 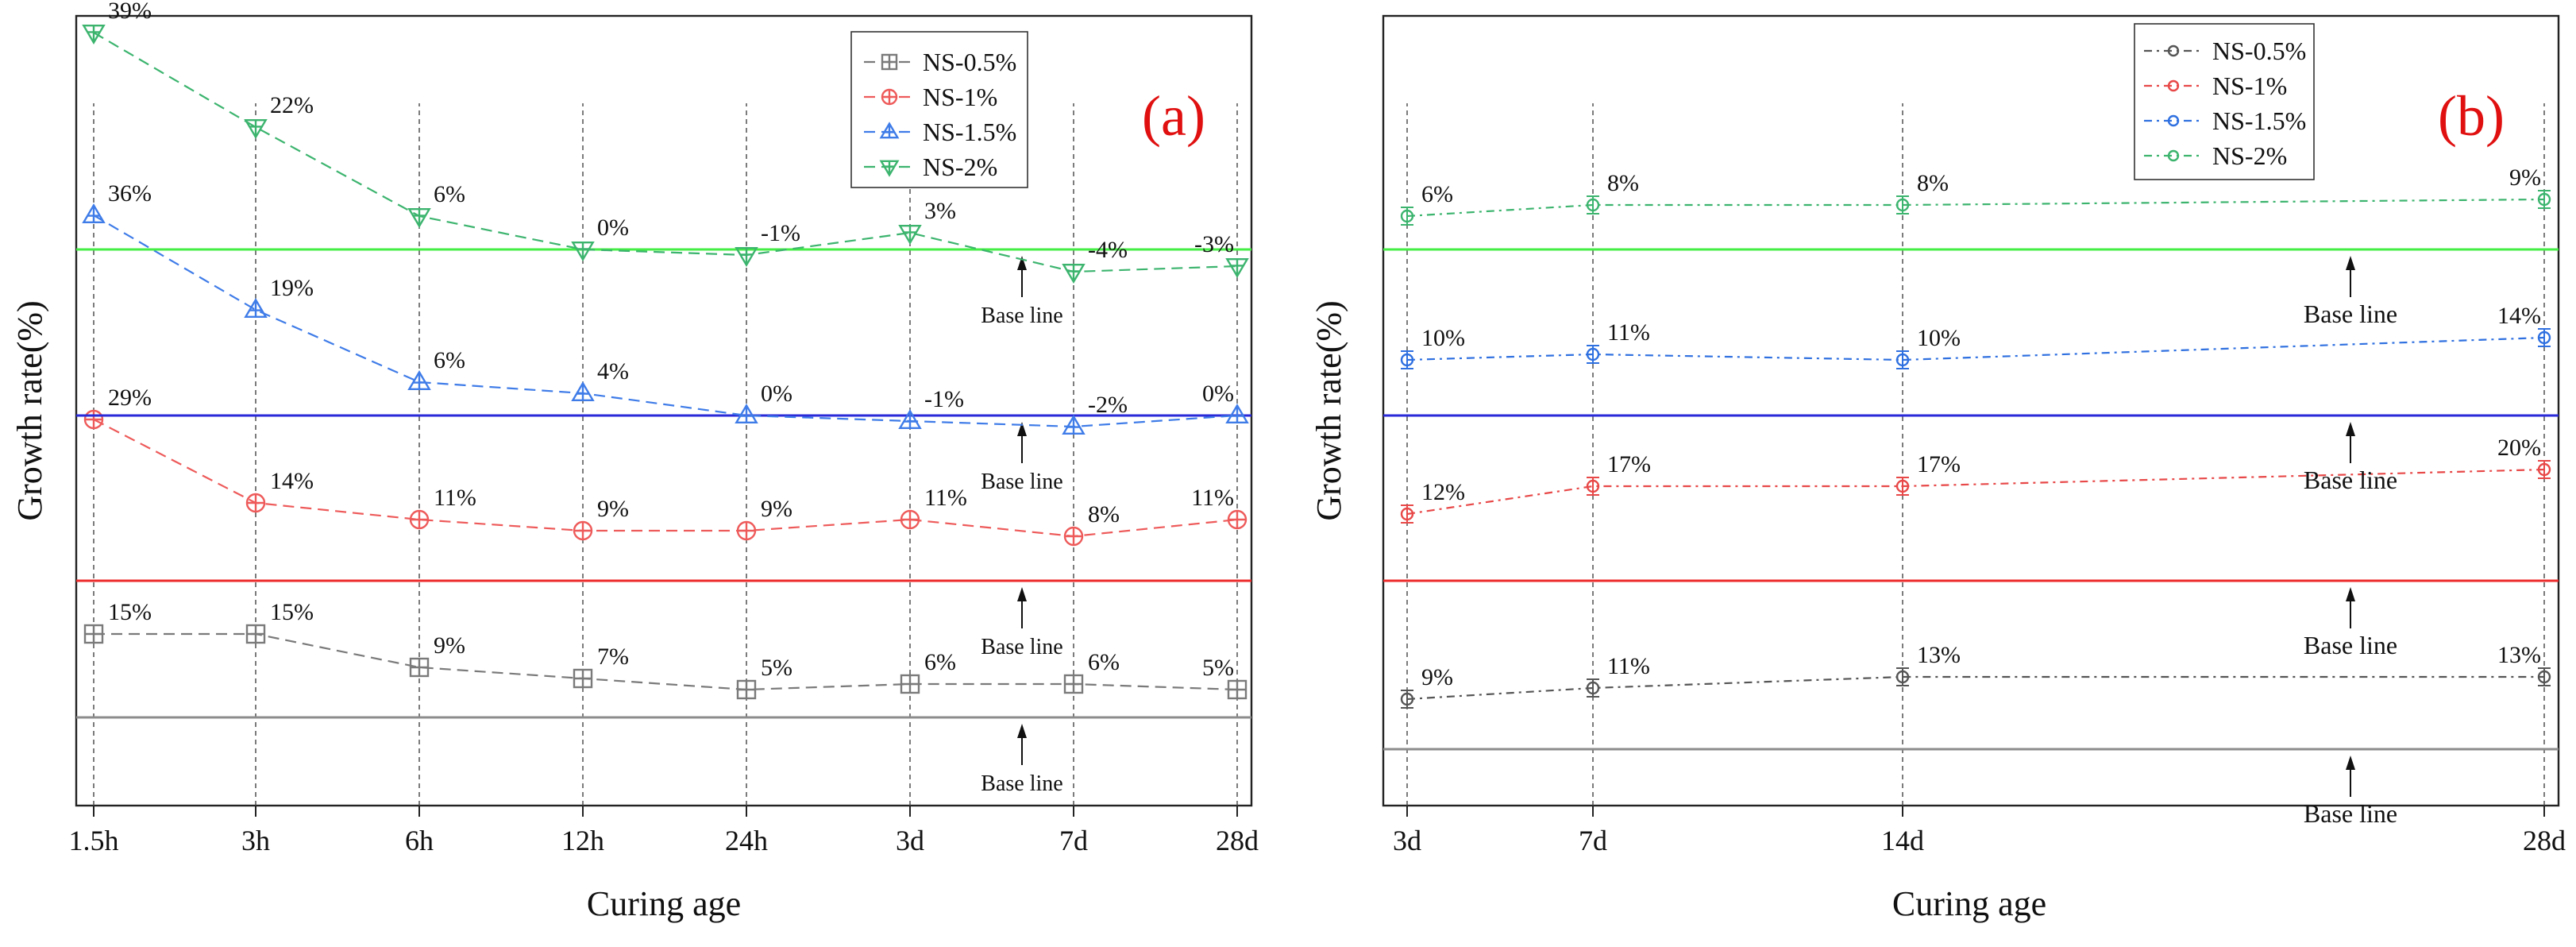 What do you see at coordinates (1975, 492) in the screenshot?
I see `series-line-NS-1%` at bounding box center [1975, 492].